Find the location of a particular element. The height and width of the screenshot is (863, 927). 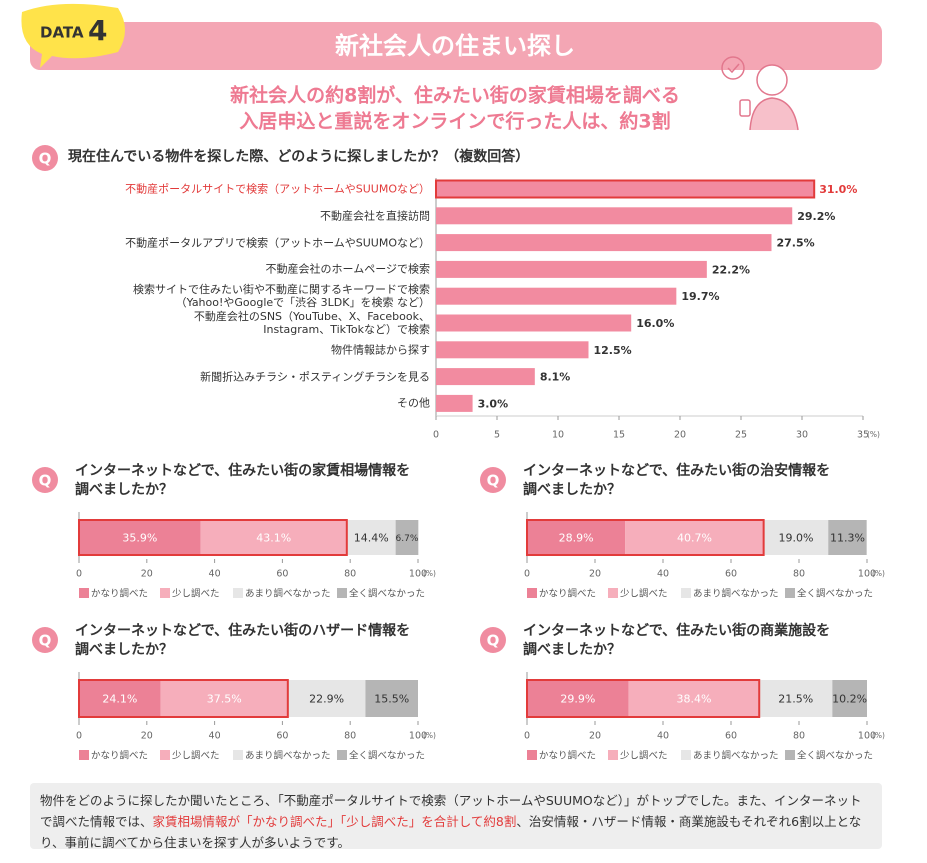

value-label: 40.7% is located at coordinates (694, 538).